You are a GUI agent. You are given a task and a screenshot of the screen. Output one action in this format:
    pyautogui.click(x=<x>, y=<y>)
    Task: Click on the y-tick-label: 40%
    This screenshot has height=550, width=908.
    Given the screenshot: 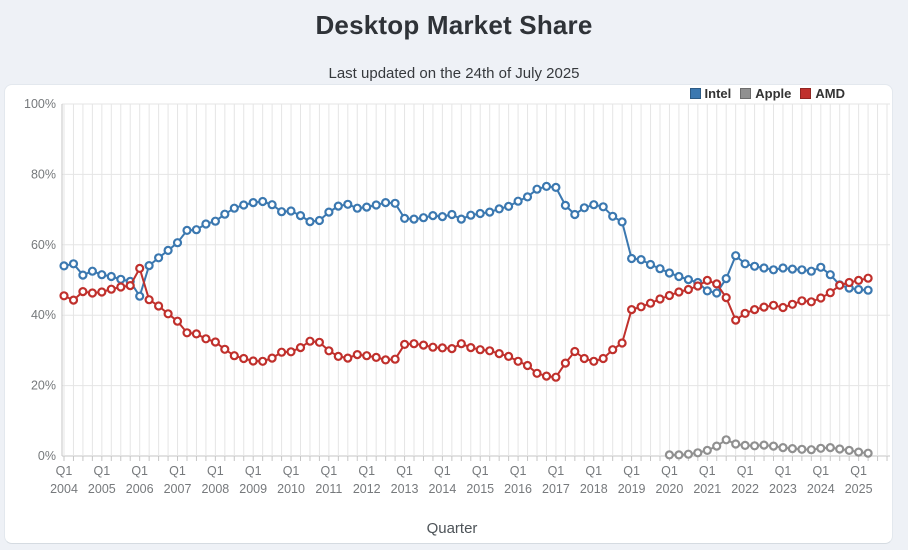 What is the action you would take?
    pyautogui.click(x=43, y=315)
    